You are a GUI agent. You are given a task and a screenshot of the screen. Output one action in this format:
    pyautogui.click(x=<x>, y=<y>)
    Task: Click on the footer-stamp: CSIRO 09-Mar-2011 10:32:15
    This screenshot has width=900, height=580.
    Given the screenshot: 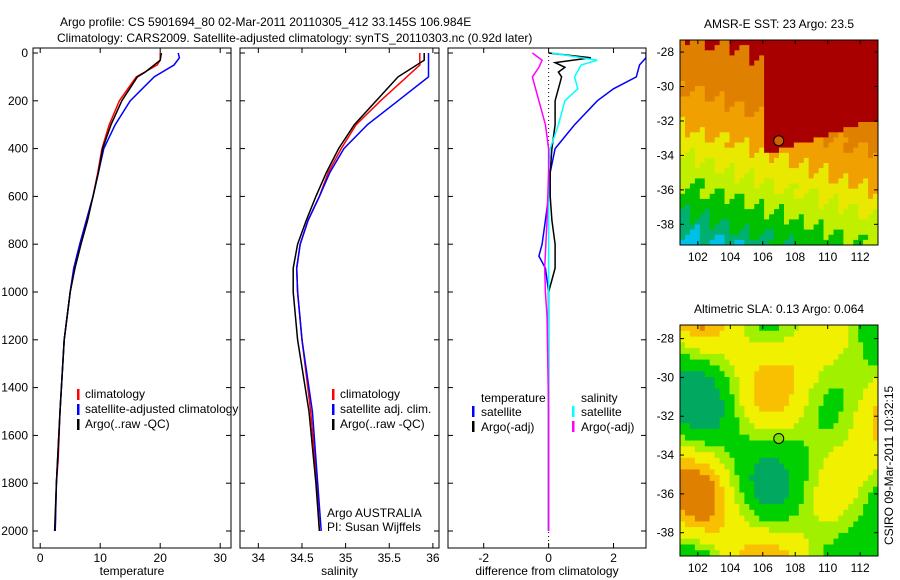 What is the action you would take?
    pyautogui.click(x=889, y=465)
    